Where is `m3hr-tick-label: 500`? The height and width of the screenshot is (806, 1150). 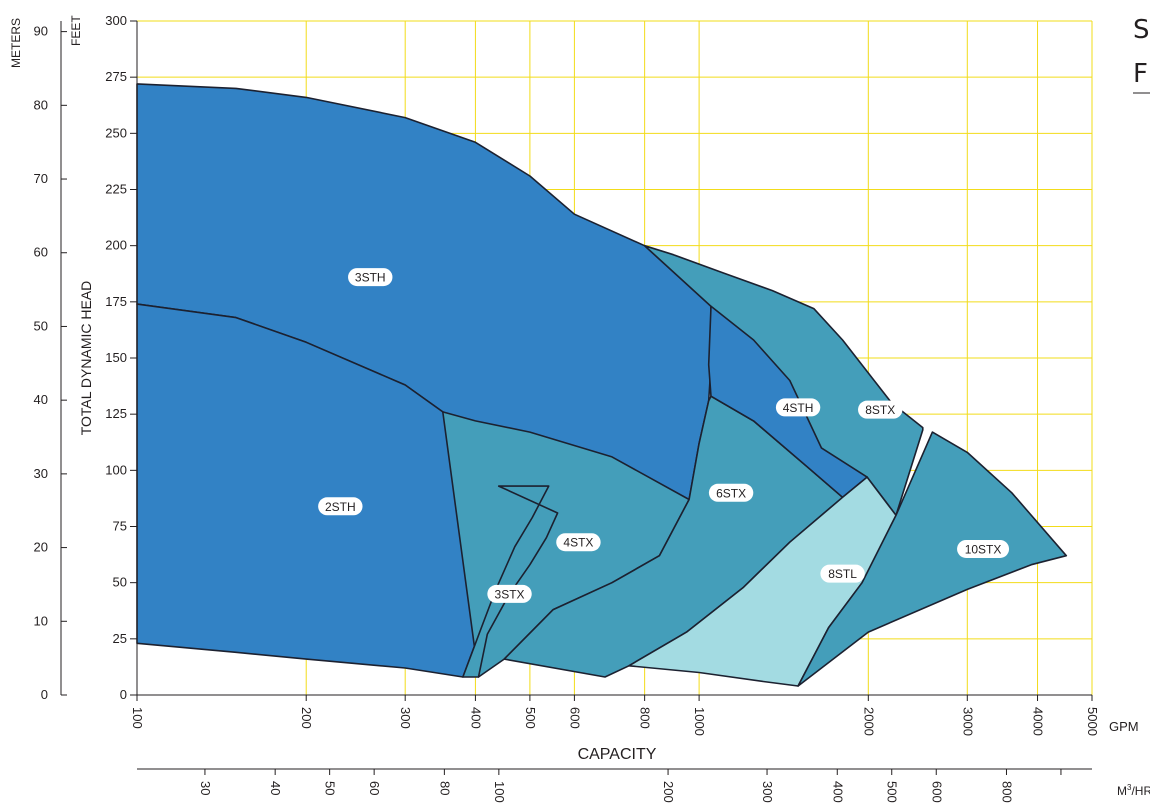 m3hr-tick-label: 500 is located at coordinates (892, 792).